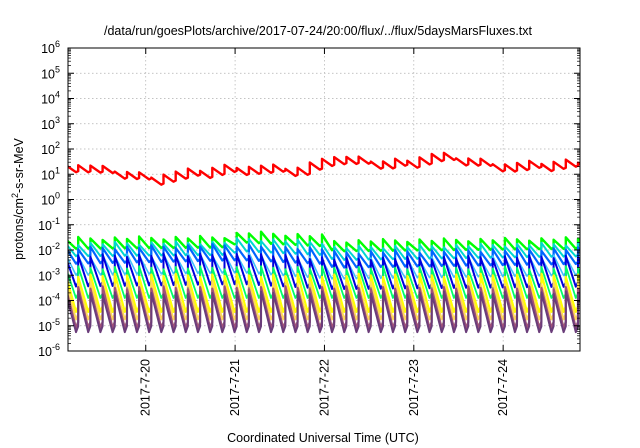  I want to click on x-tick-label: 2017-7-21, so click(235, 387).